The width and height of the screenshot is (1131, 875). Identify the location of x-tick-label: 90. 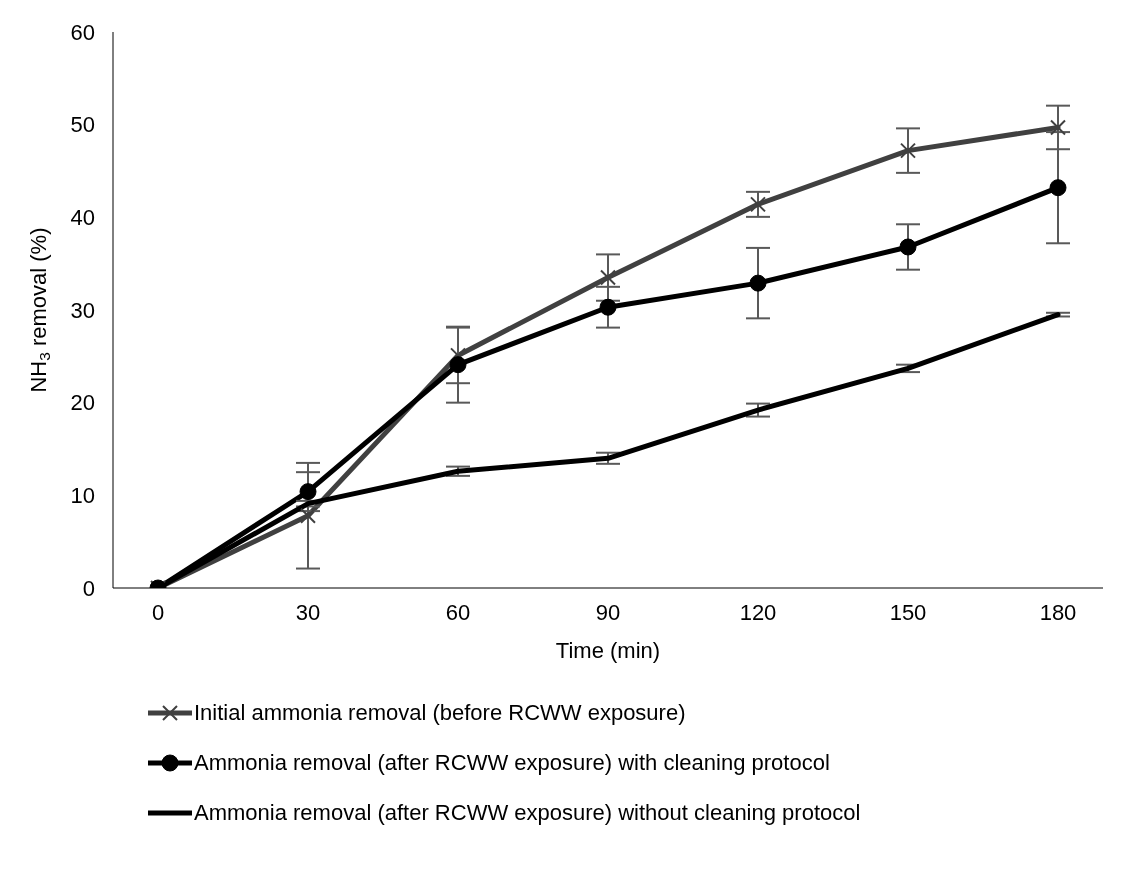
(608, 612).